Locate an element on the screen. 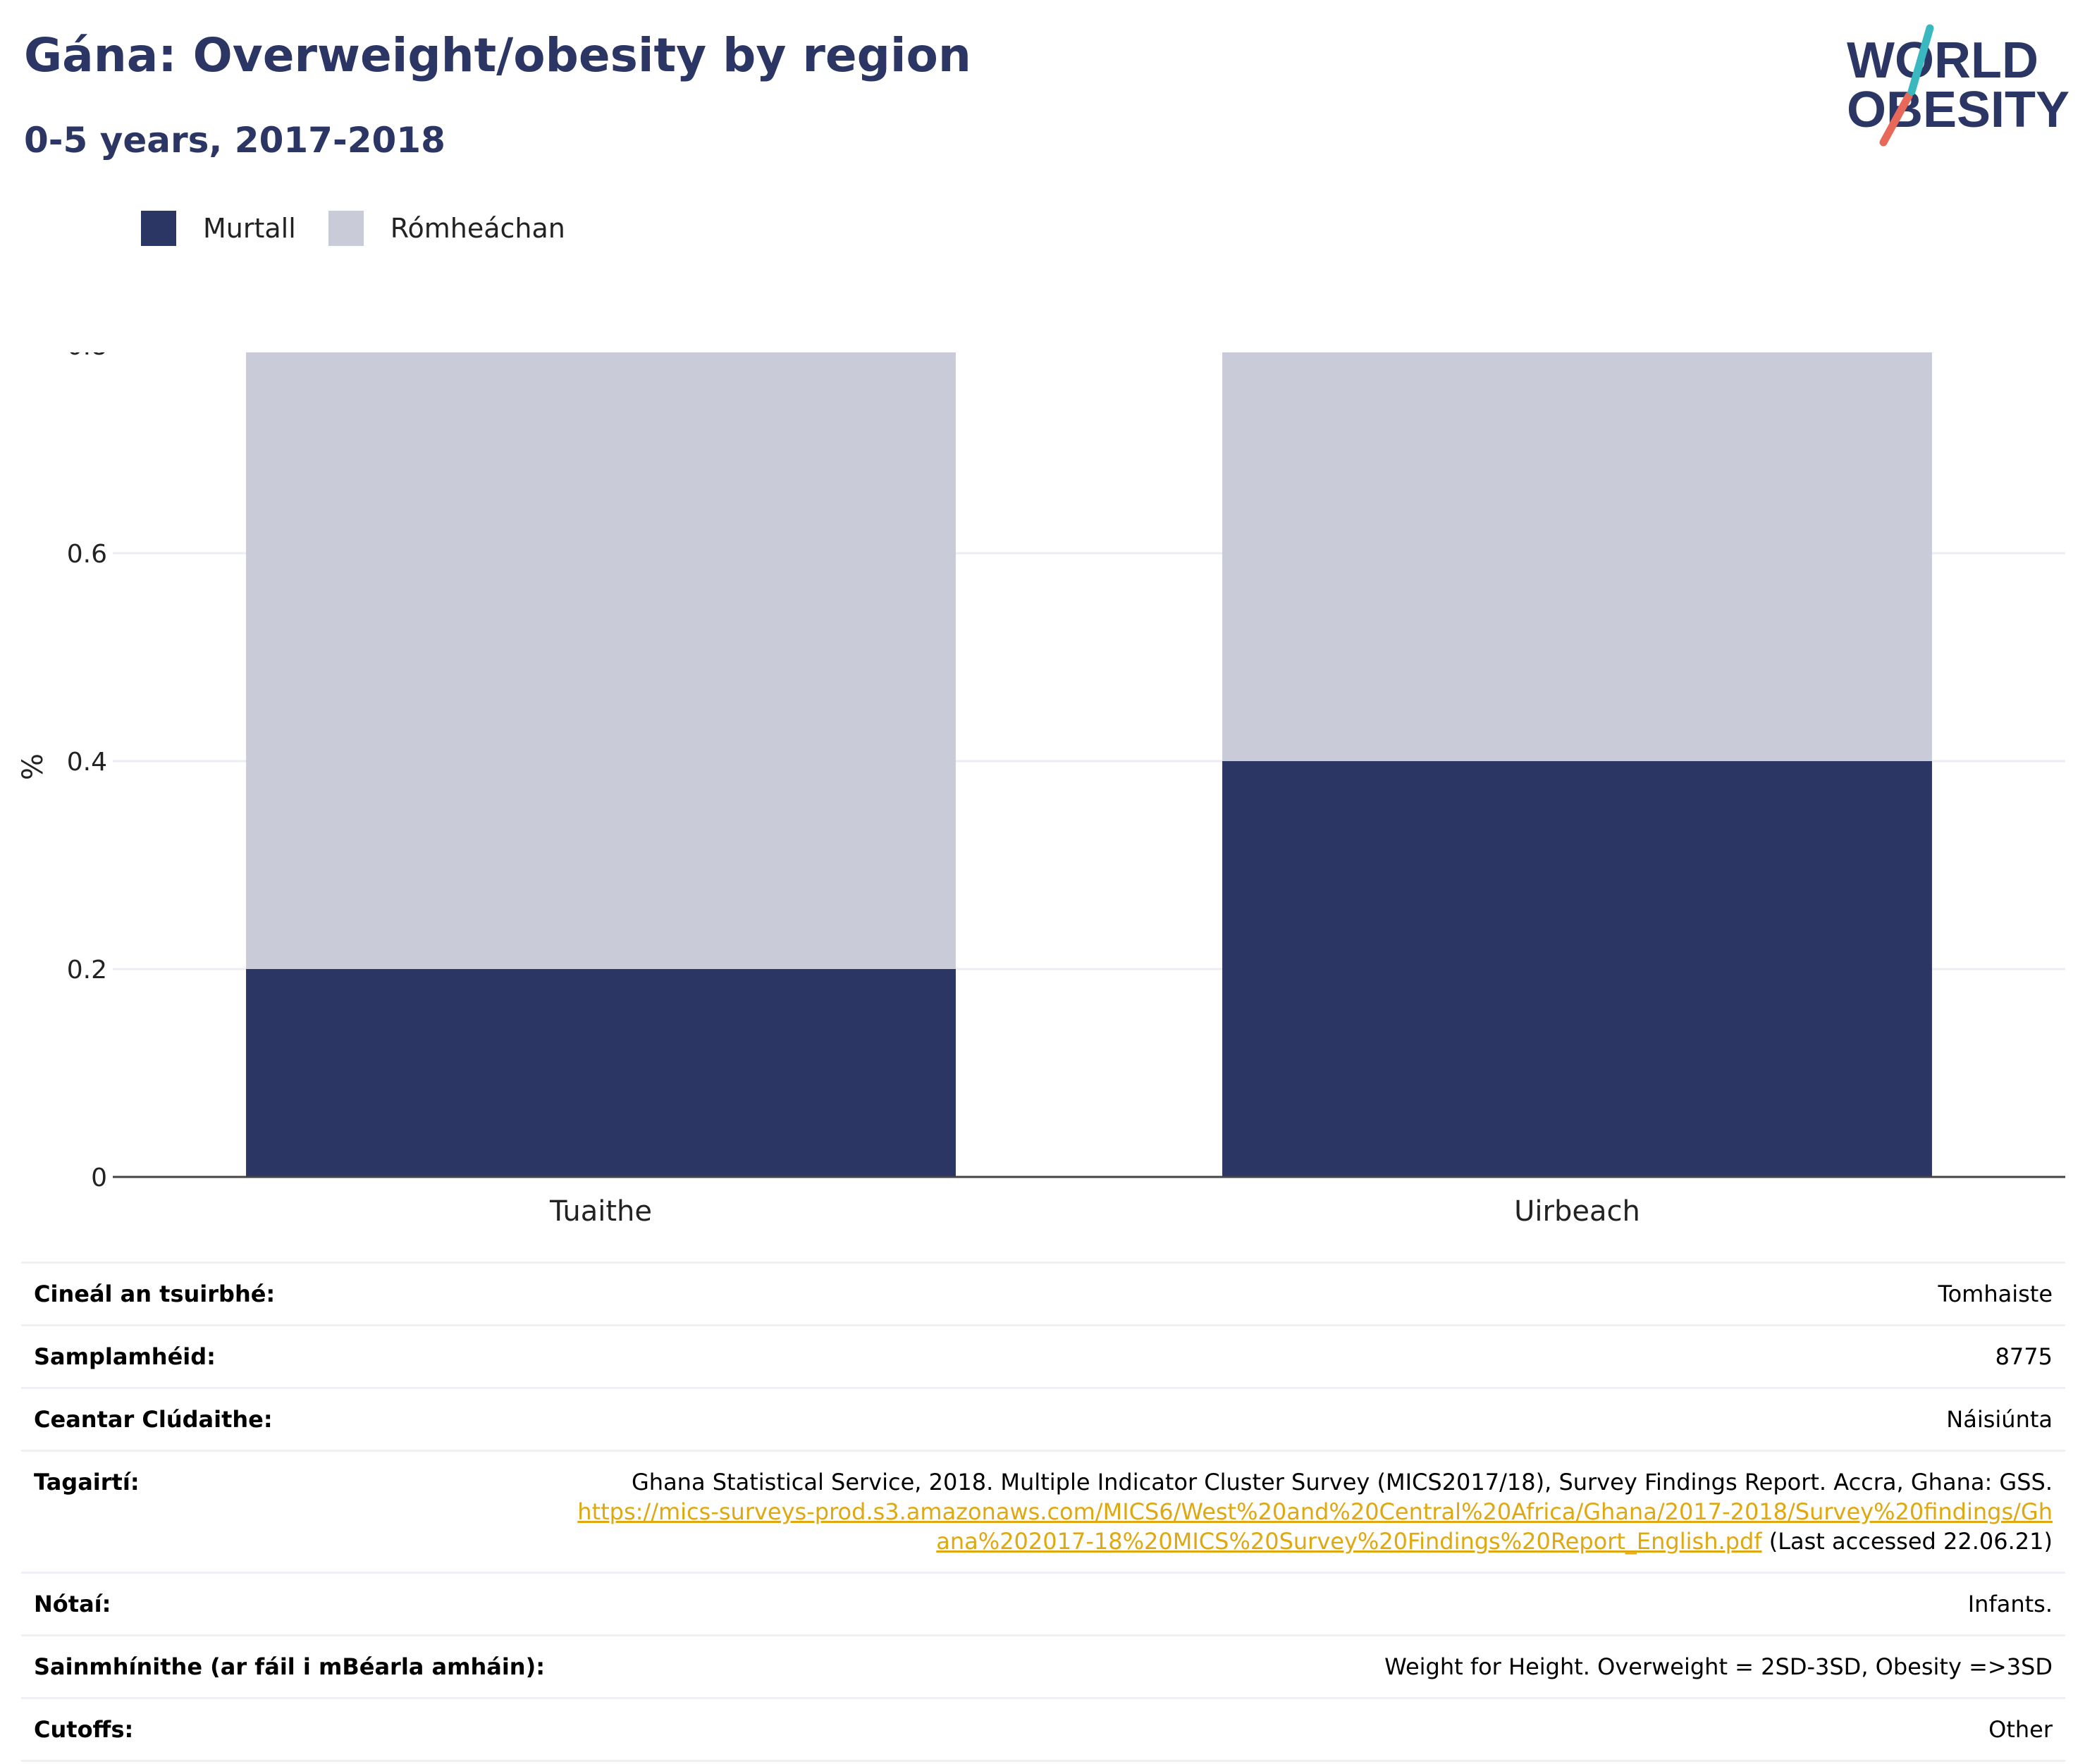 The image size is (2085, 1764). svg-text: WORLD is located at coordinates (1942, 61).